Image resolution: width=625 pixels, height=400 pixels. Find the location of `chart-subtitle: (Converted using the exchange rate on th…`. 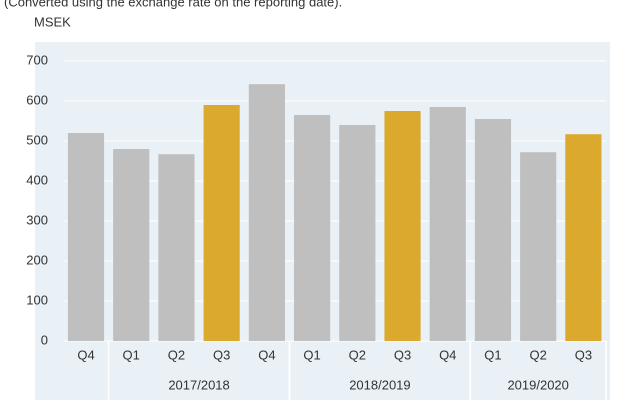

chart-subtitle: (Converted using the exchange rate on th… is located at coordinates (173, 4).